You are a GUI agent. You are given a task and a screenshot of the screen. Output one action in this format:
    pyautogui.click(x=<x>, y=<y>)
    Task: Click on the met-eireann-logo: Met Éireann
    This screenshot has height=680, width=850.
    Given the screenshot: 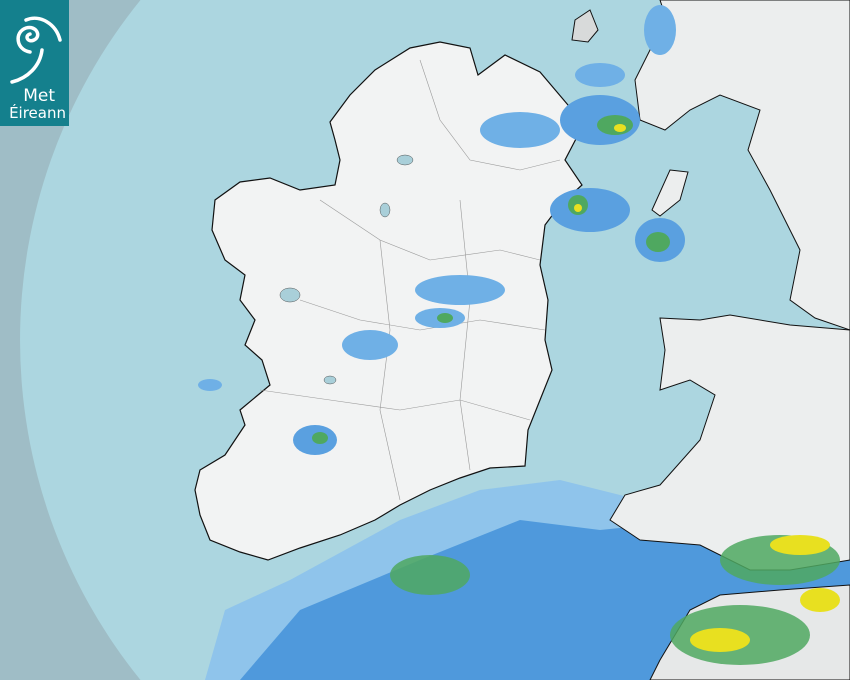 What is the action you would take?
    pyautogui.click(x=34, y=63)
    